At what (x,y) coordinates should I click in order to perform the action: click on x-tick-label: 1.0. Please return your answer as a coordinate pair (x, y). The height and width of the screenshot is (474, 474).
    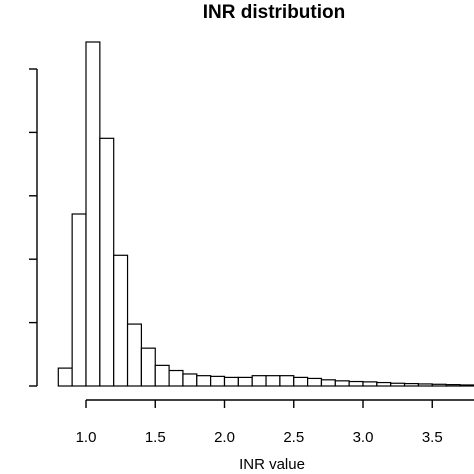
    Looking at the image, I should click on (86, 437).